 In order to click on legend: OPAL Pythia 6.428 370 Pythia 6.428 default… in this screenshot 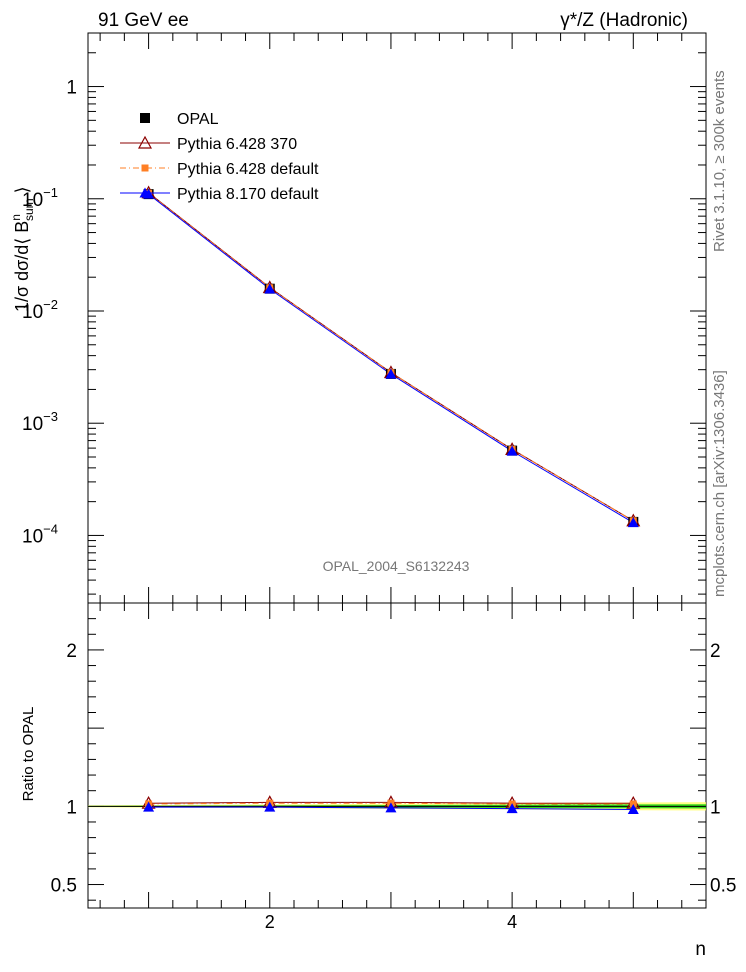, I will do `click(219, 157)`.